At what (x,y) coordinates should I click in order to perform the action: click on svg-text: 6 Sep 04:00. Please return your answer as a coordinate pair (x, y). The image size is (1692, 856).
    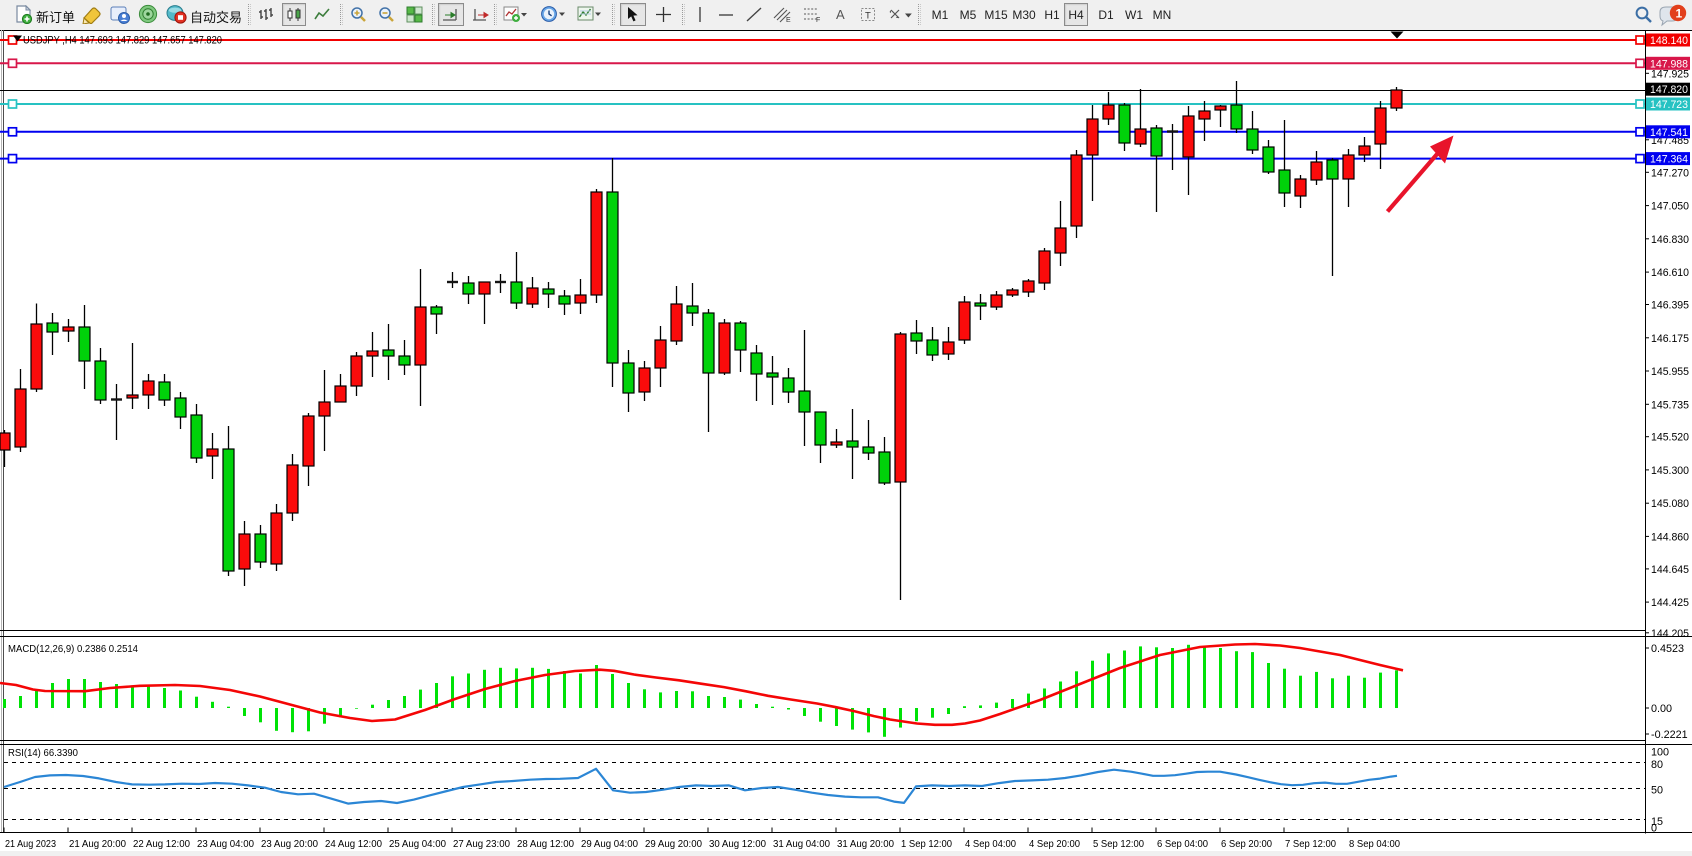
    Looking at the image, I should click on (1182, 844).